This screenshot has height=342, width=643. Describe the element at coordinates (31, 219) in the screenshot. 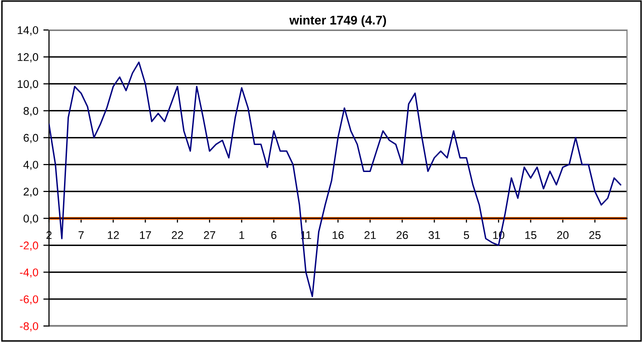

I see `y-tick-label: 0,0` at that location.